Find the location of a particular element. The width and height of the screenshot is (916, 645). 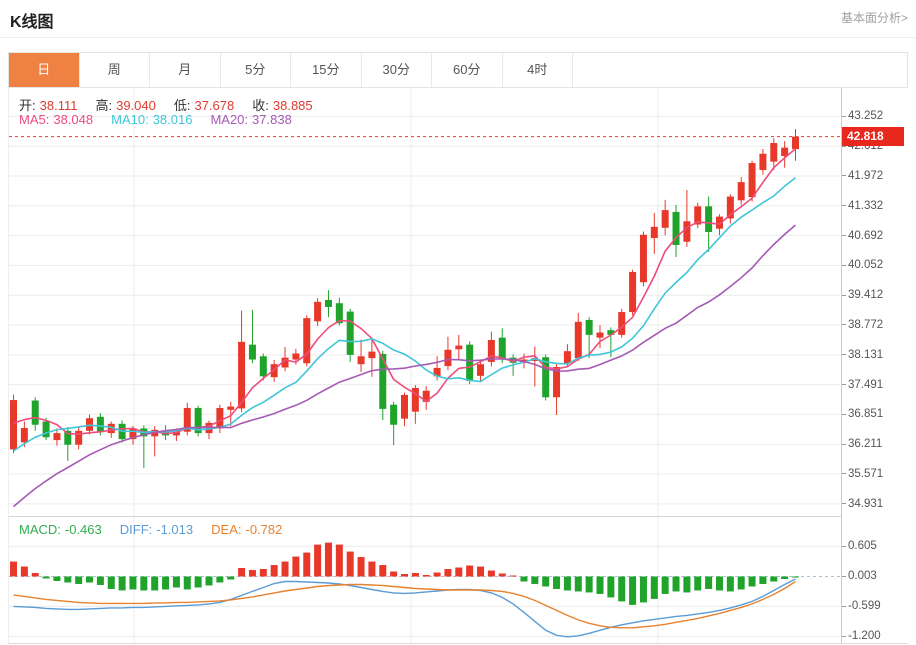

page-title: K线图 is located at coordinates (32, 22).